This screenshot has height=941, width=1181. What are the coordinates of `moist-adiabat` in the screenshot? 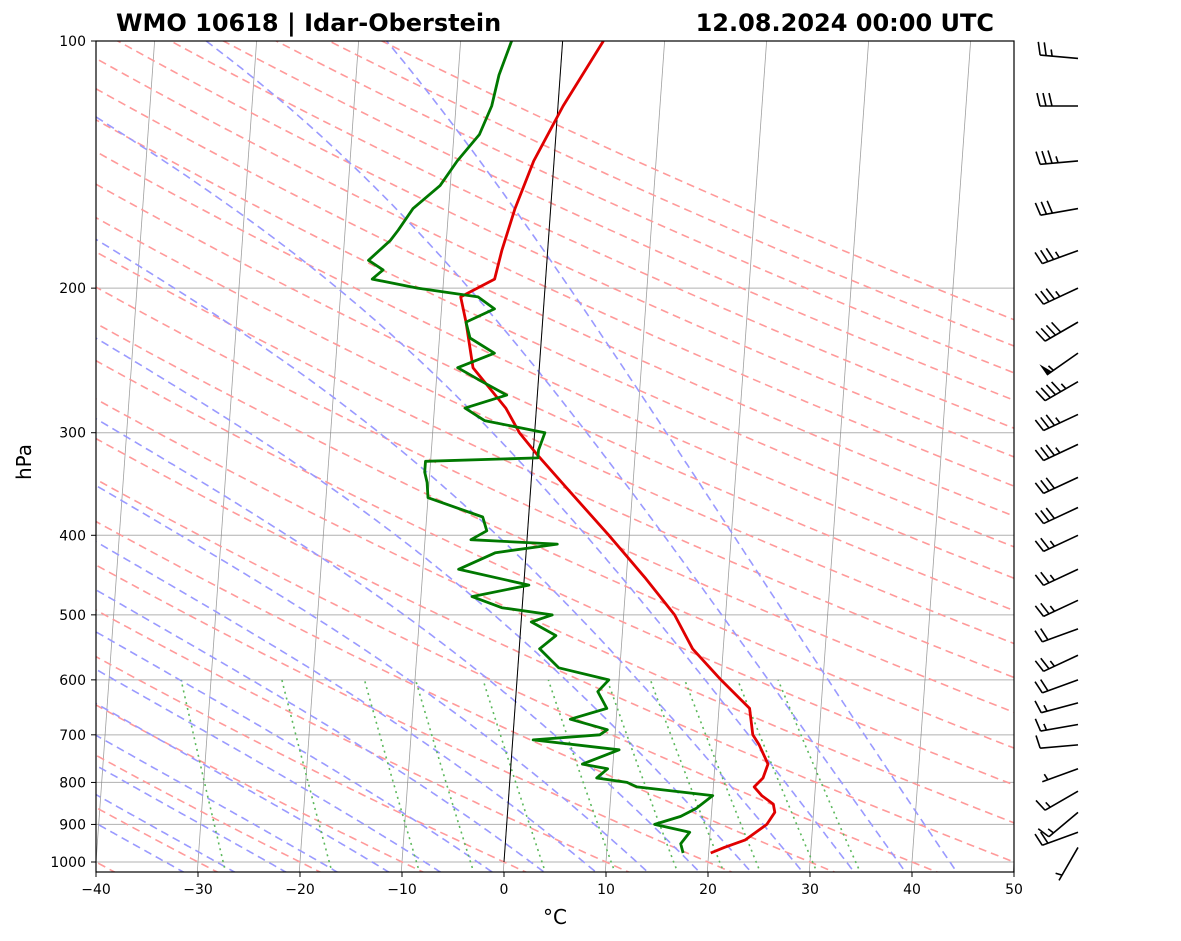 It's located at (347, 706).